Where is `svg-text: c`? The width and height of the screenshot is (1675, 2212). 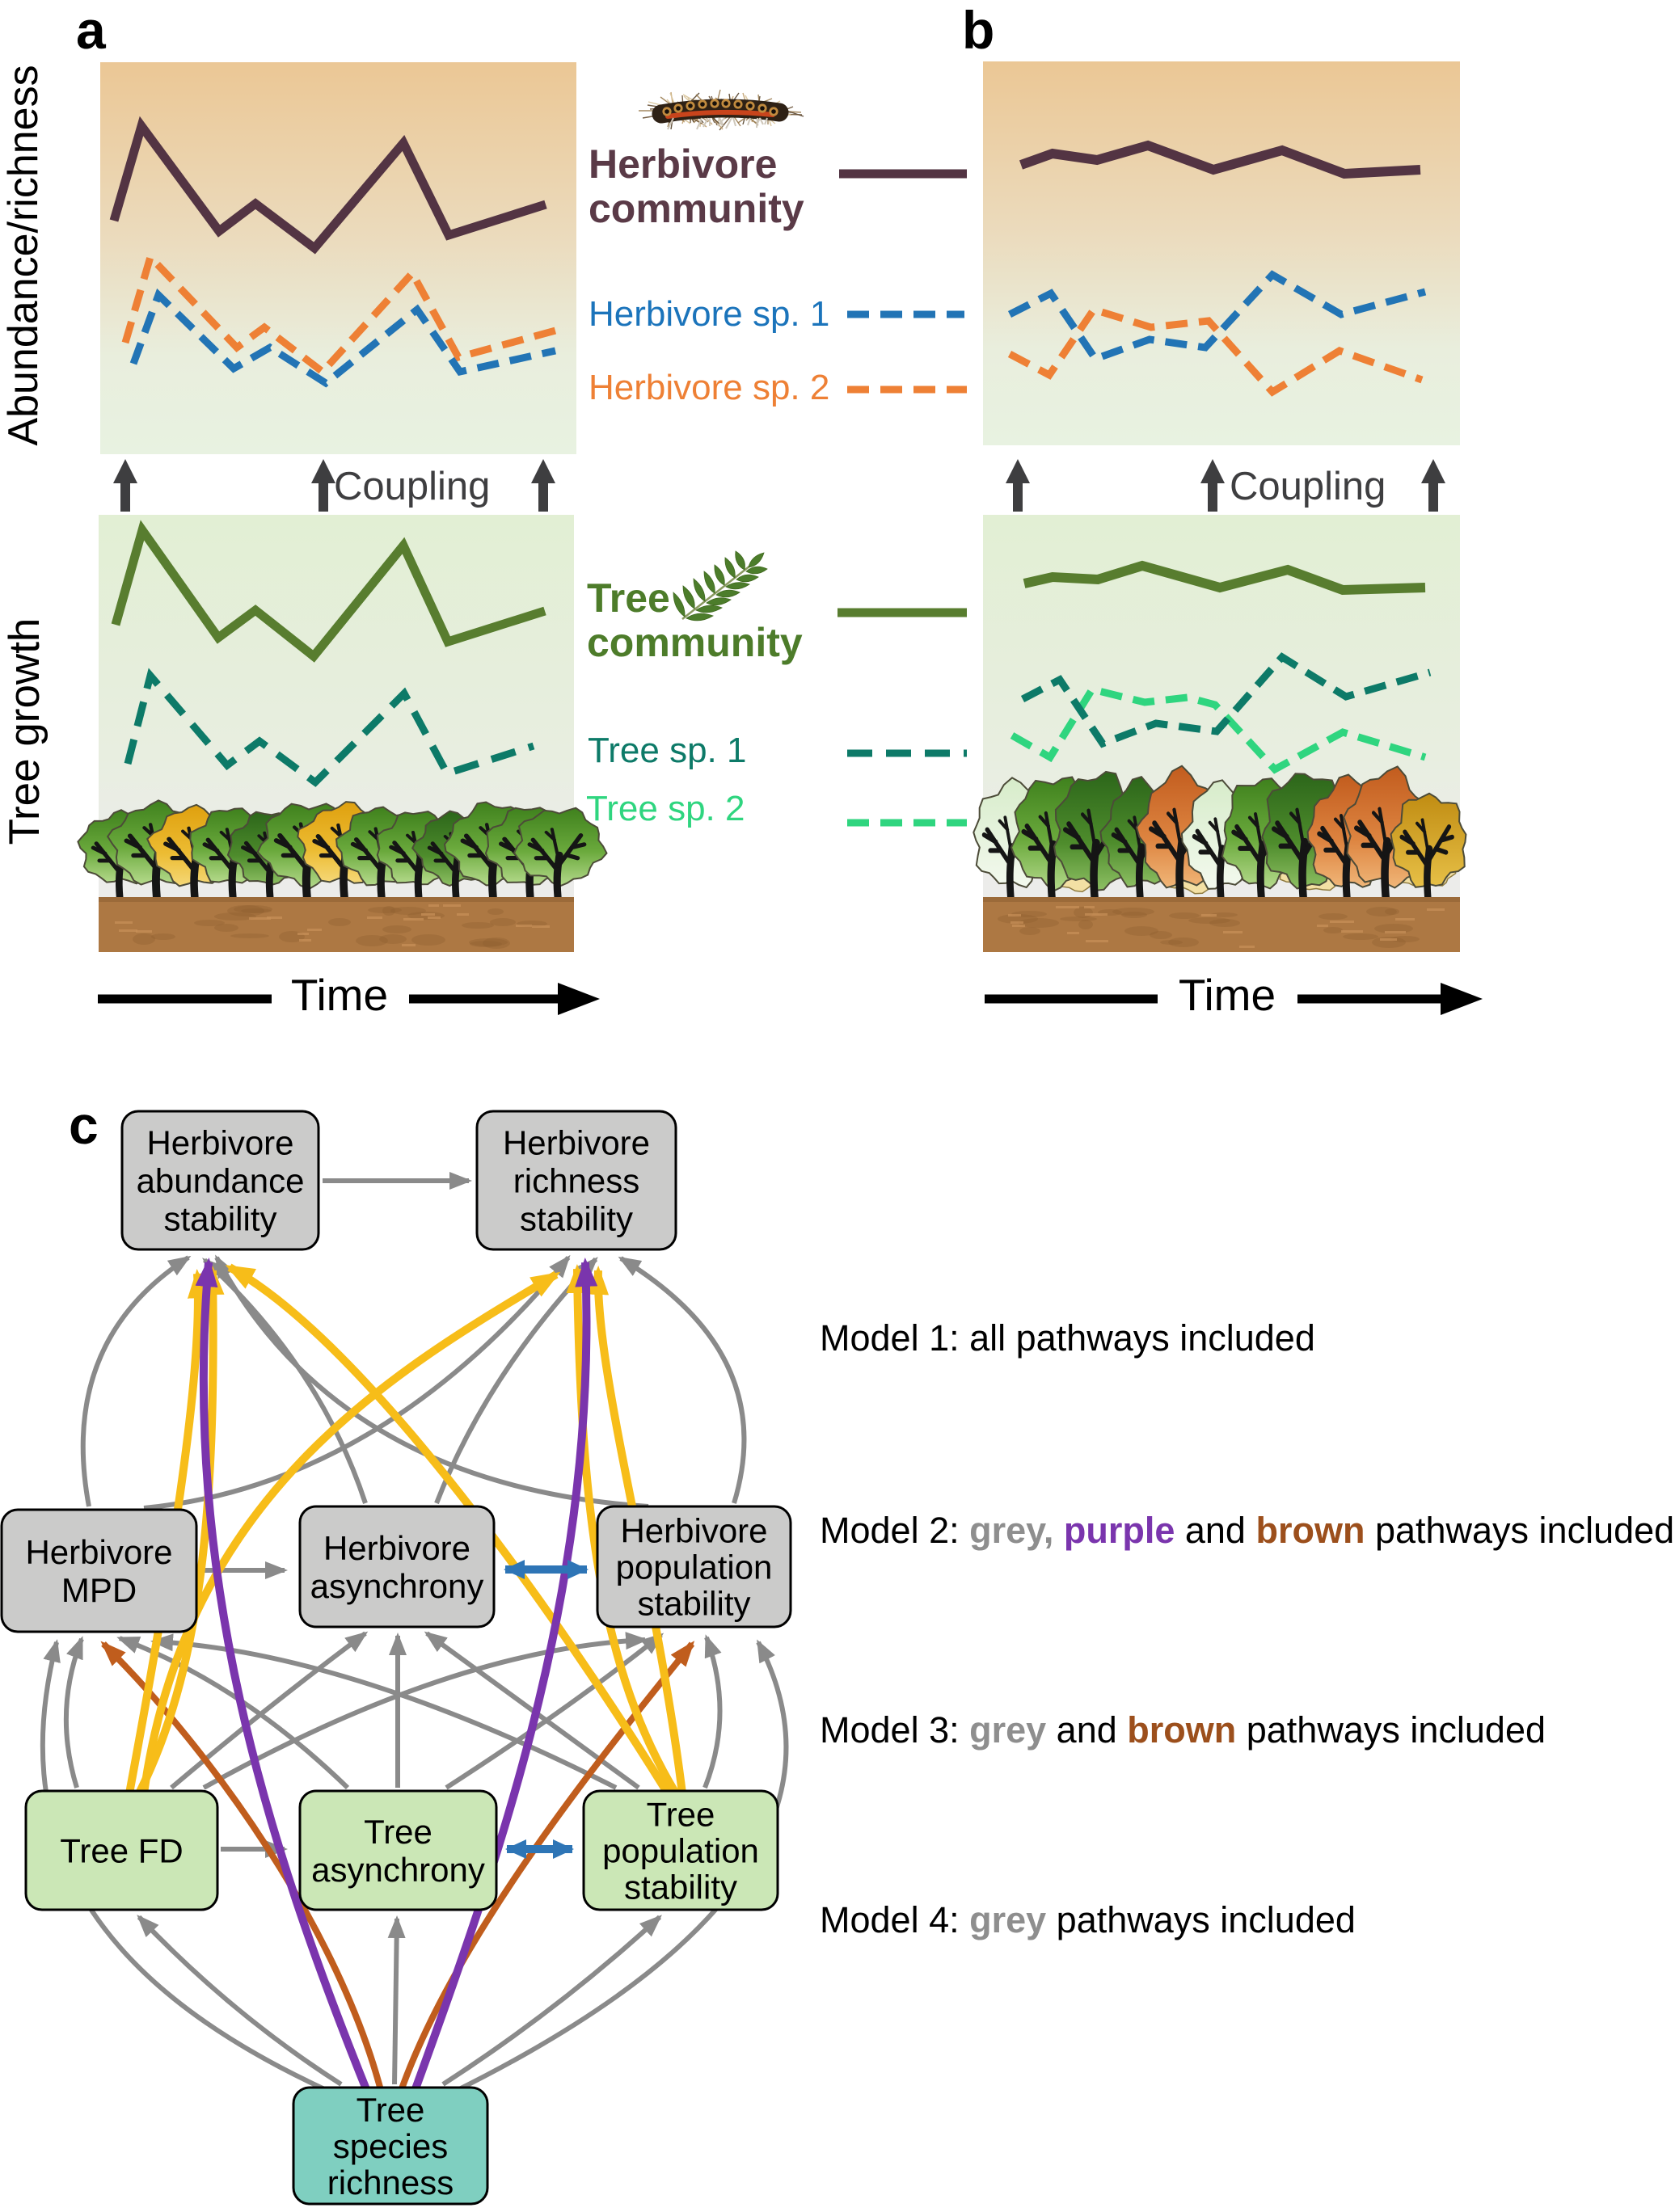 svg-text: c is located at coordinates (84, 1125).